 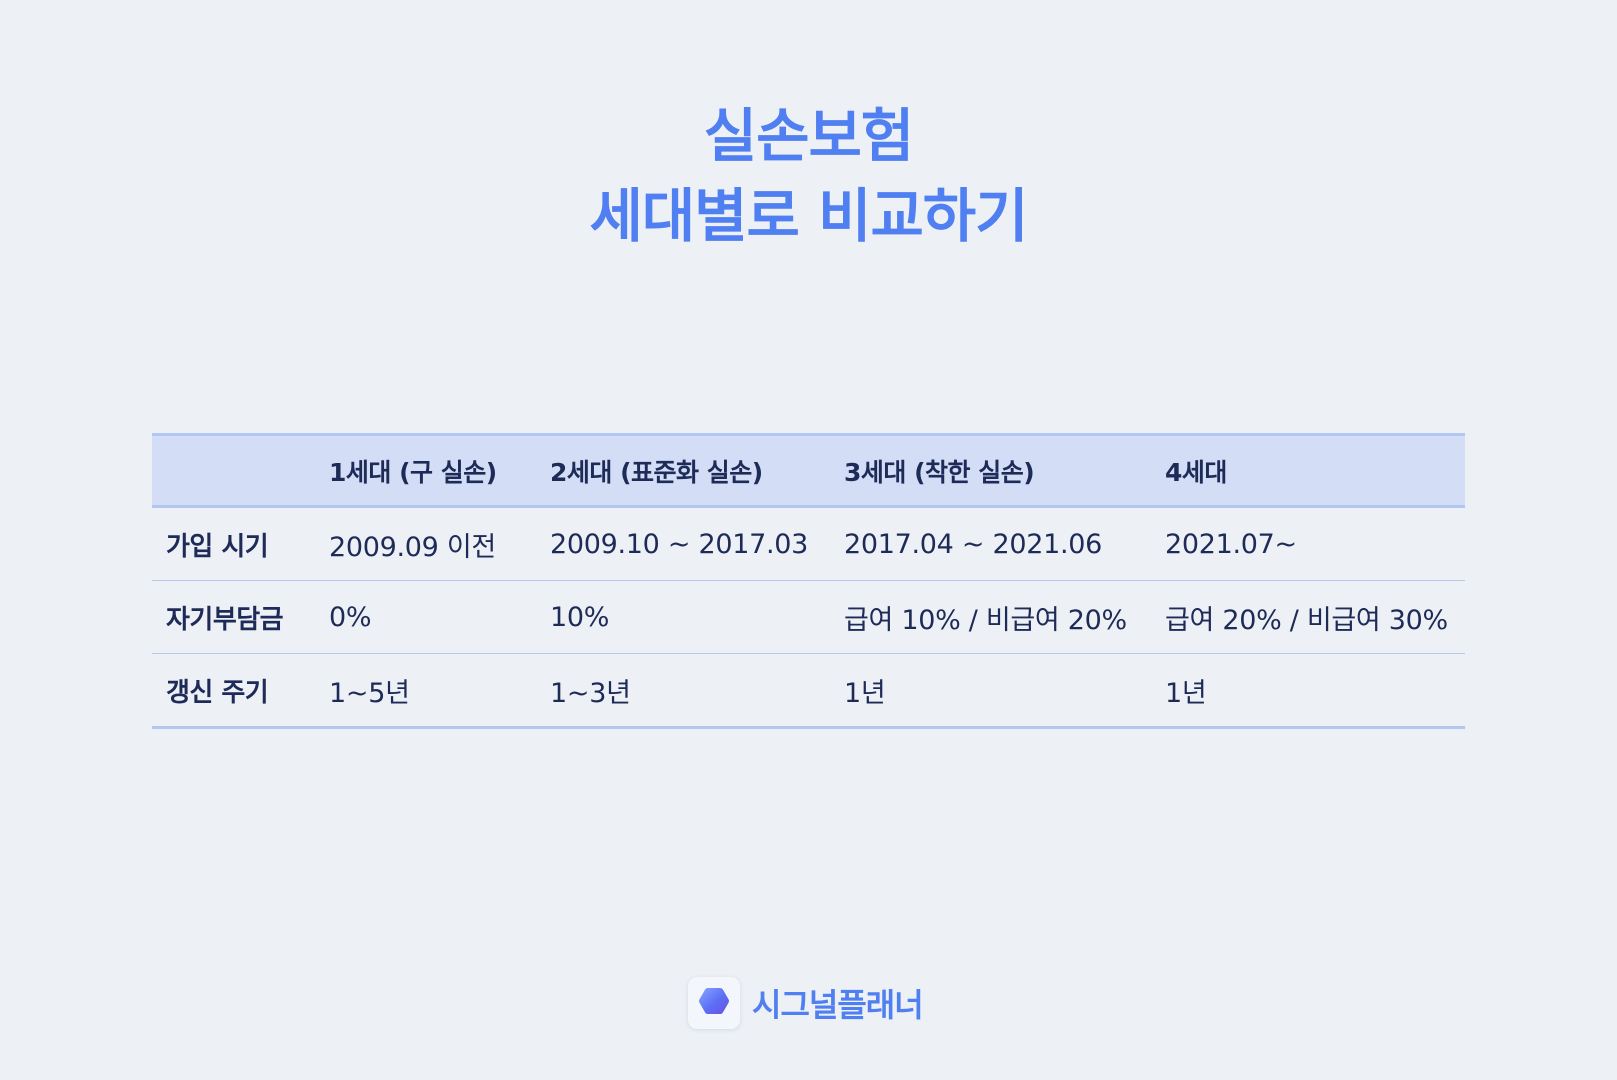 I want to click on title-line-1: 실손보험, so click(x=808, y=136).